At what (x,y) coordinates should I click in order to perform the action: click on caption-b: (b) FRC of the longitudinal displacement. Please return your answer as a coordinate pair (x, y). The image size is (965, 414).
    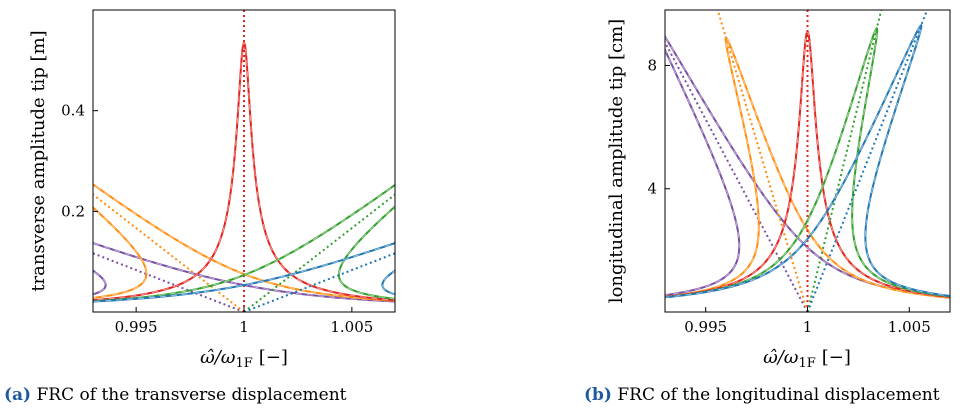
    Looking at the image, I should click on (762, 395).